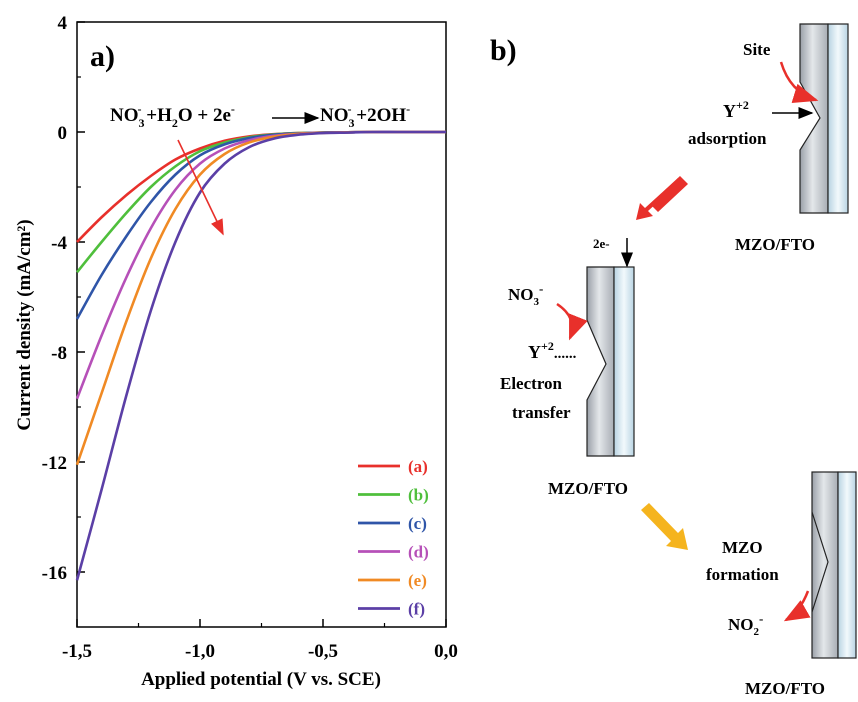  Describe the element at coordinates (814, 118) in the screenshot. I see `mzo-layer-top` at that location.